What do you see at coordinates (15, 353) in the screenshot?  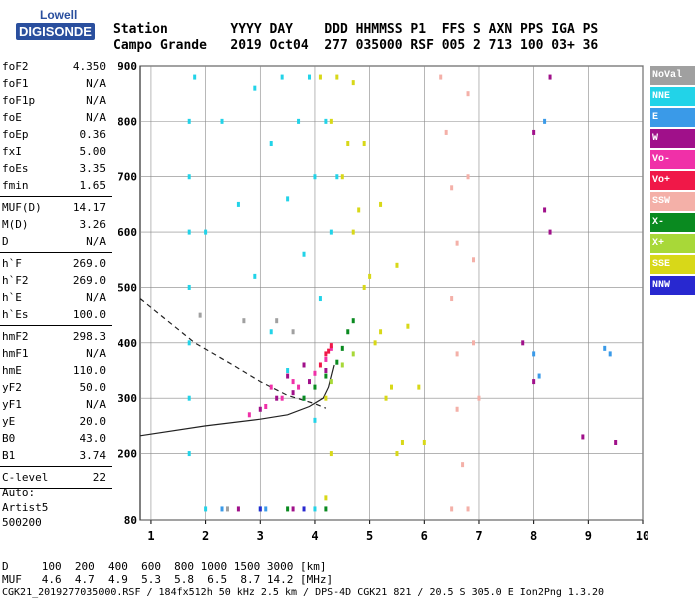 I see `param-key: hmF1` at bounding box center [15, 353].